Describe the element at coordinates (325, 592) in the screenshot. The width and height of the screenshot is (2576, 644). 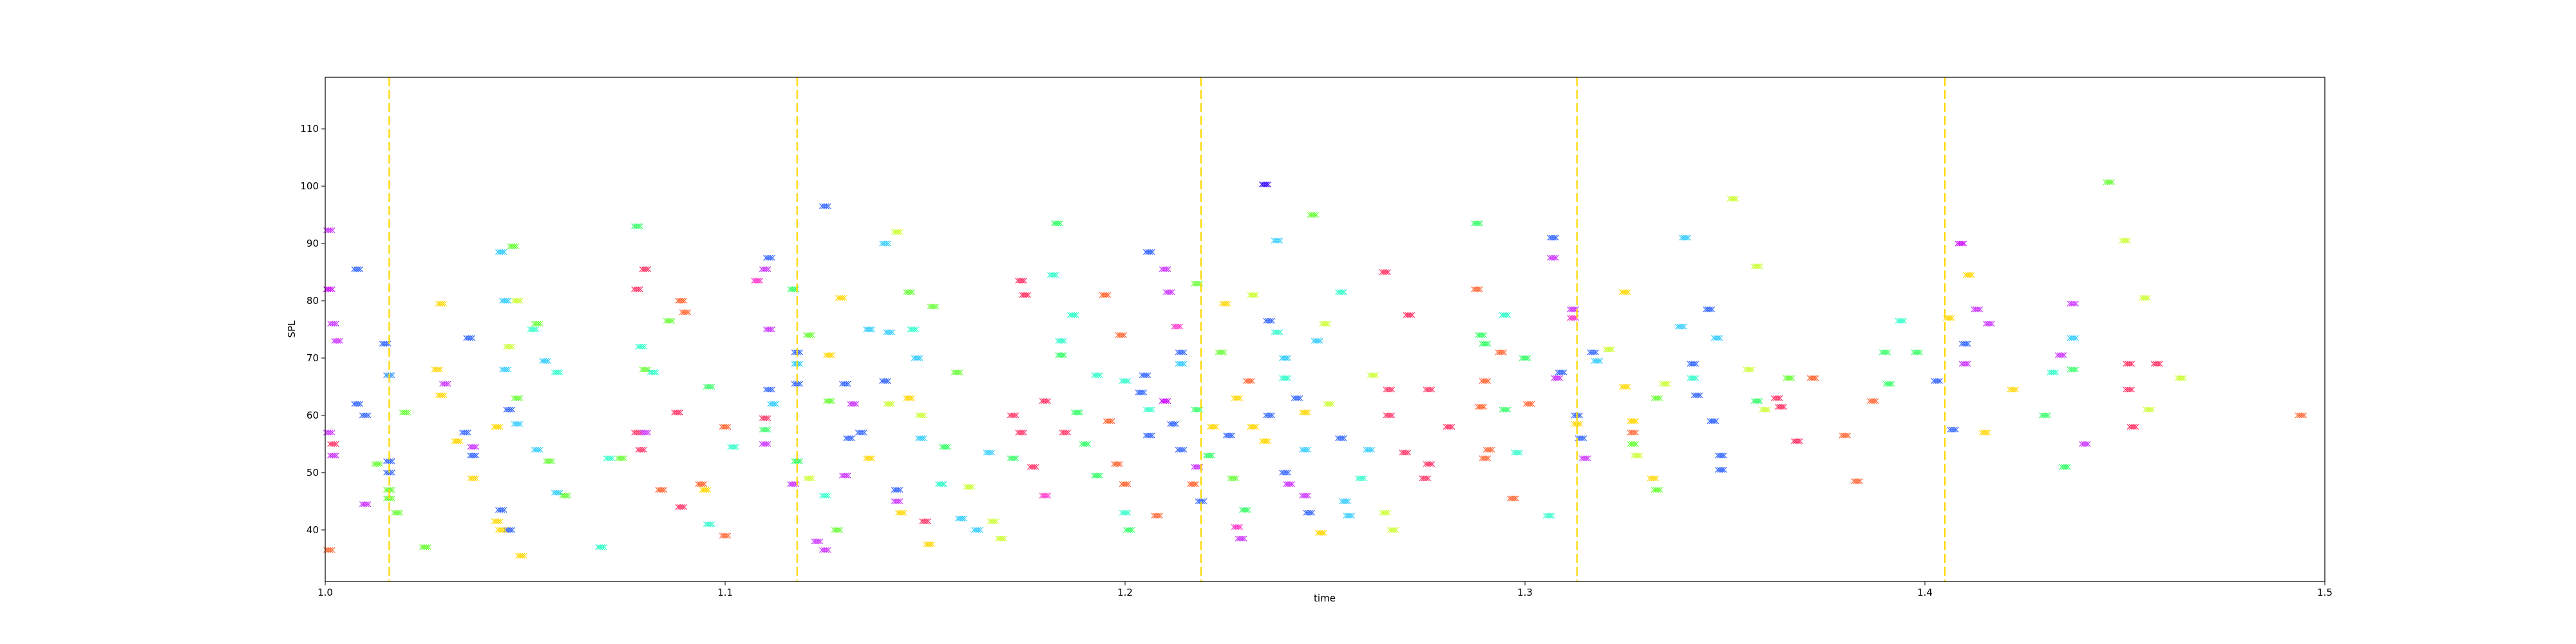
I see `x-tick-label: 1.0` at that location.